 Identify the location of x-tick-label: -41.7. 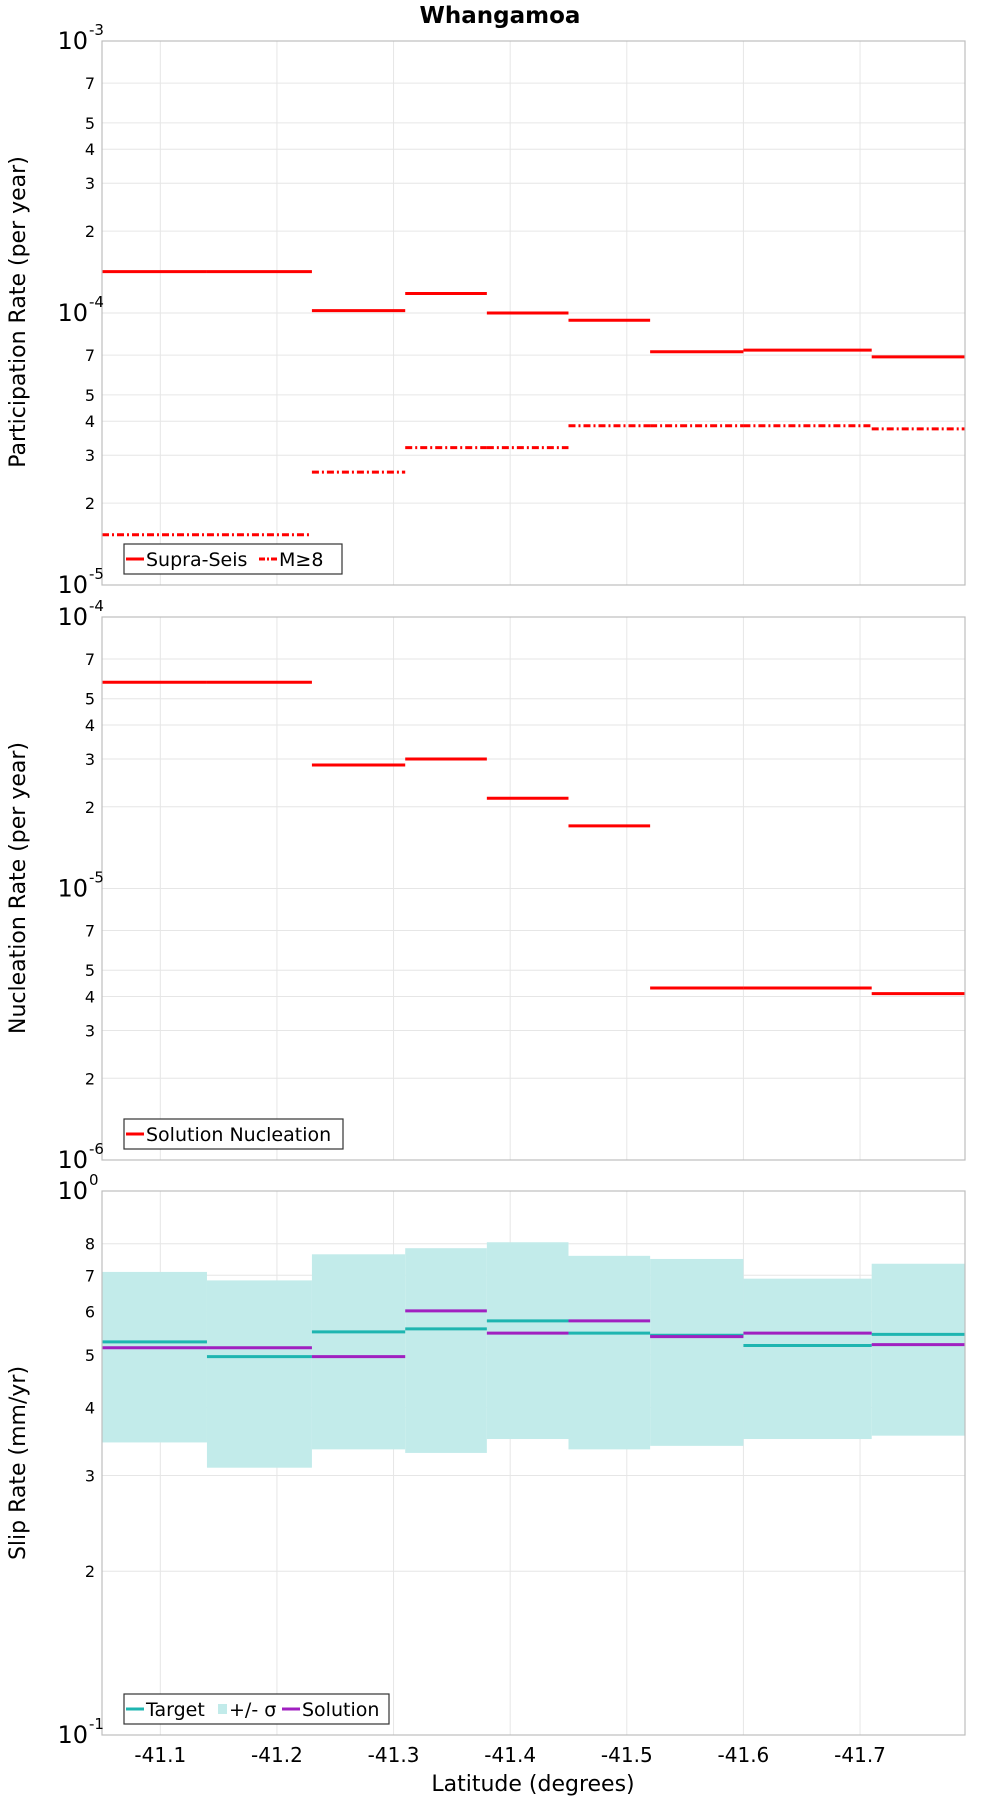
(860, 1755).